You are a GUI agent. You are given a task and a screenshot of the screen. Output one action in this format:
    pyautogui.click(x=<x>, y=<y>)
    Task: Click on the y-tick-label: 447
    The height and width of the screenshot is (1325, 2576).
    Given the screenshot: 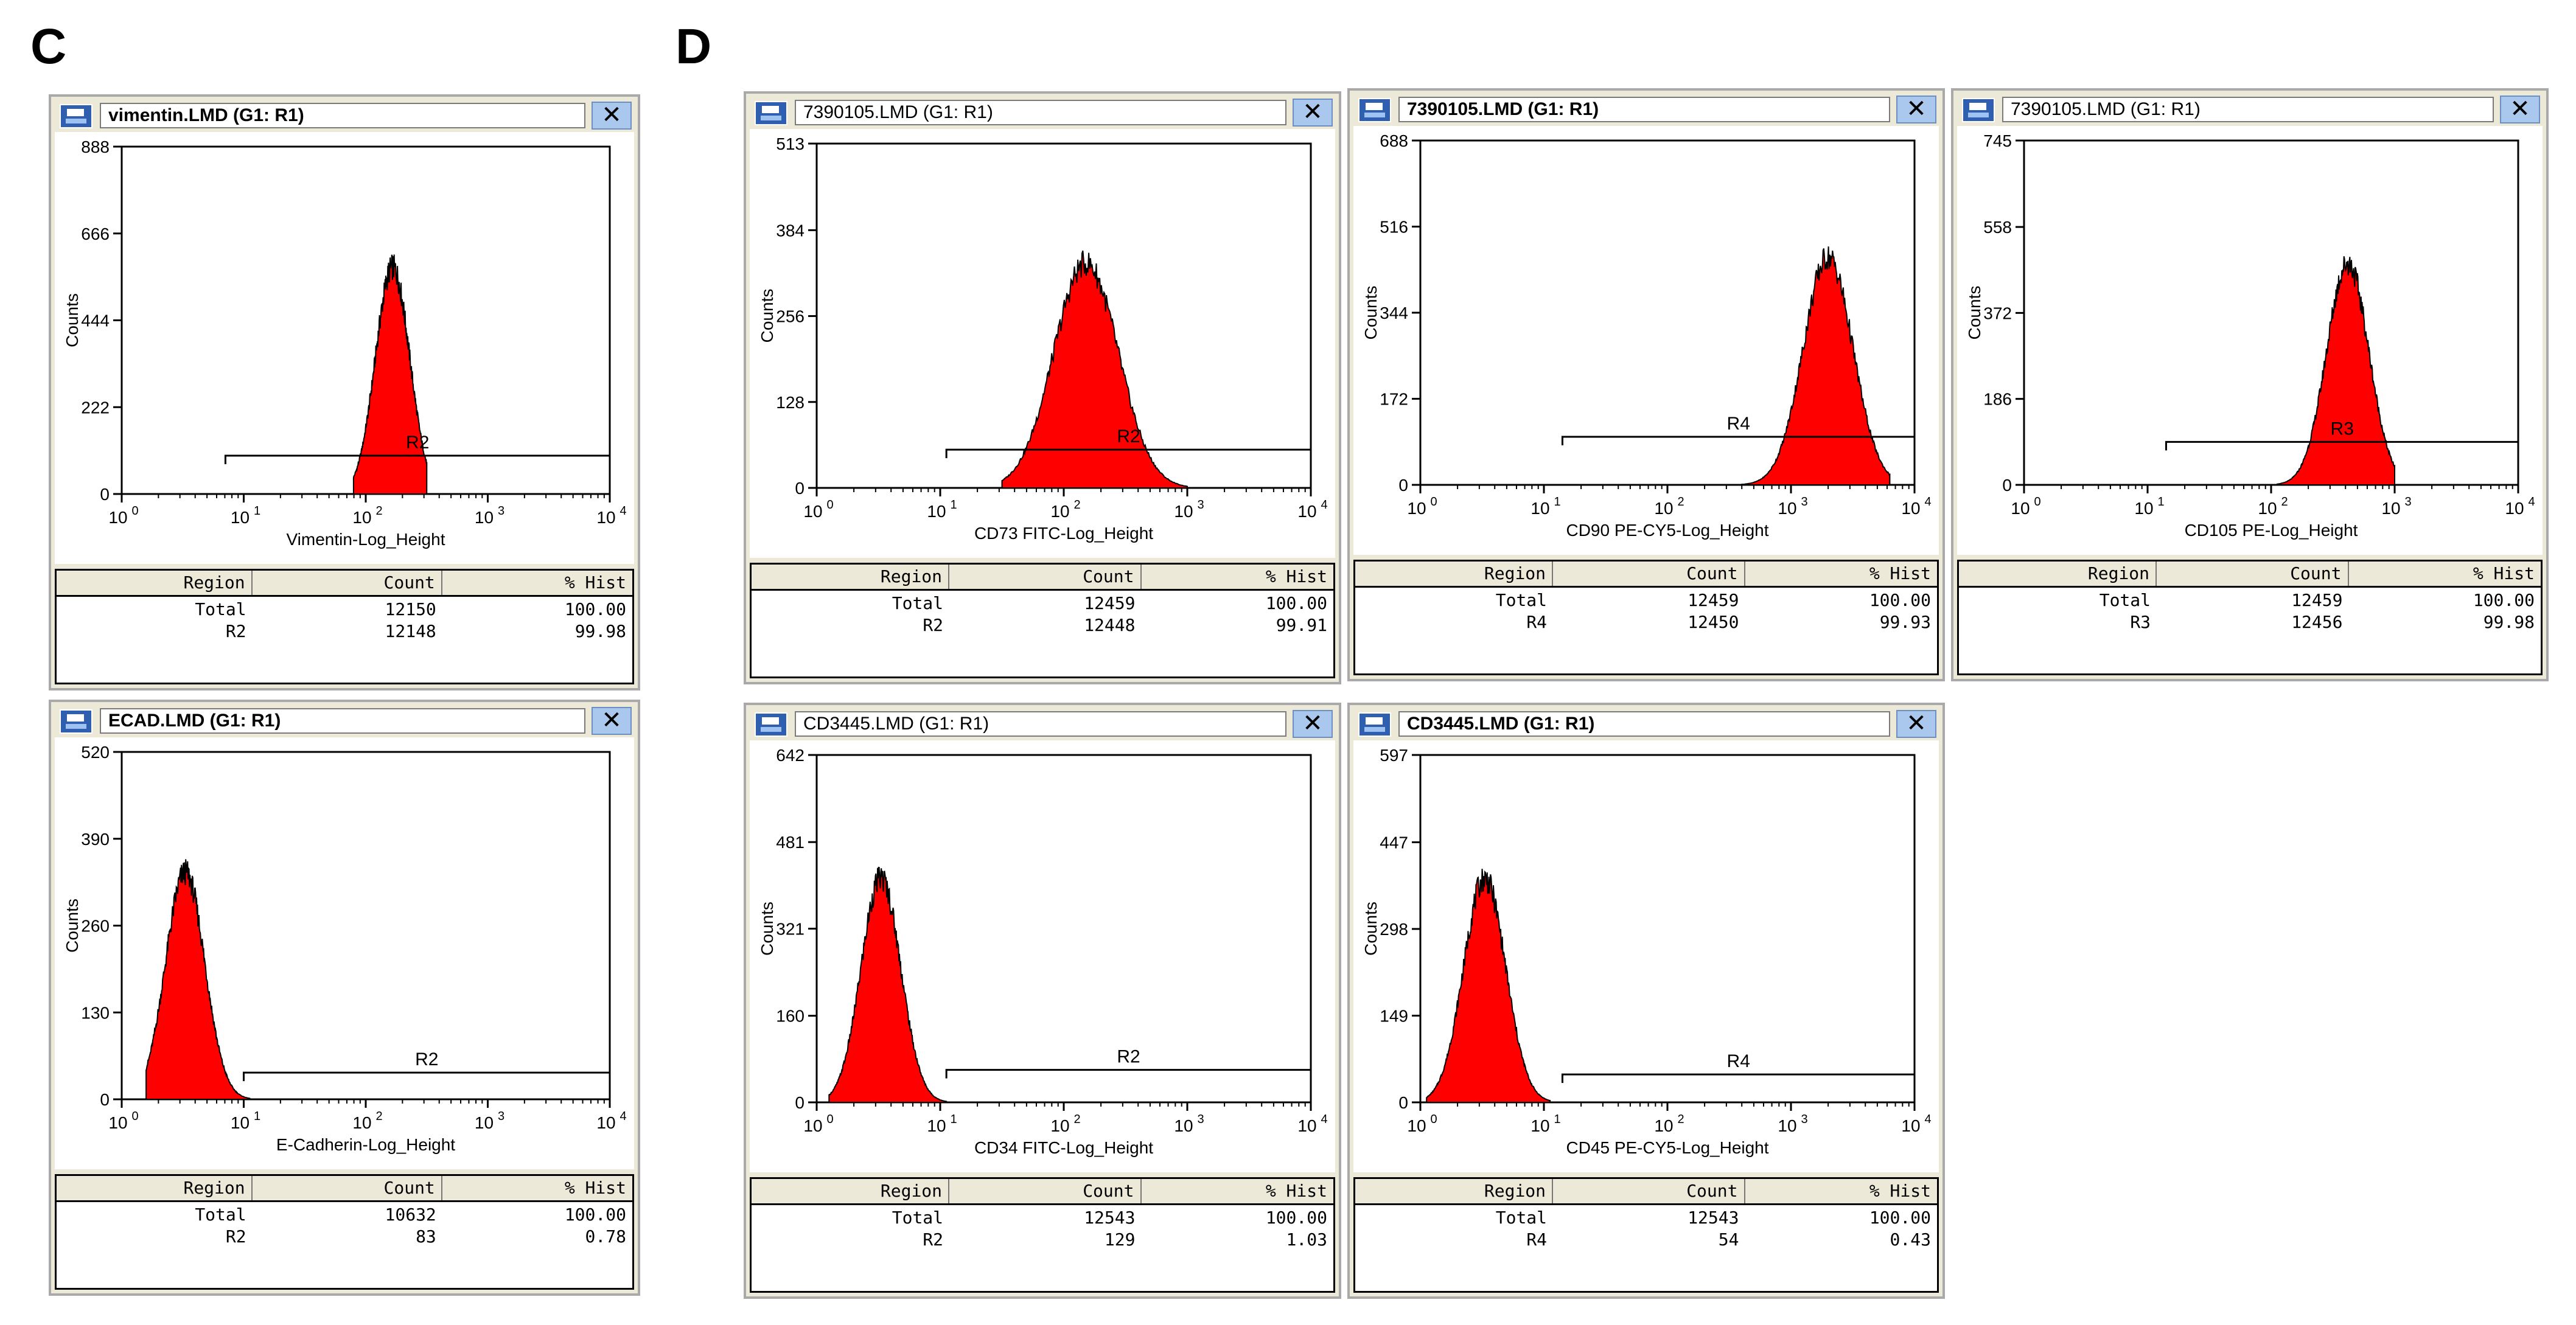 What is the action you would take?
    pyautogui.click(x=1394, y=842)
    